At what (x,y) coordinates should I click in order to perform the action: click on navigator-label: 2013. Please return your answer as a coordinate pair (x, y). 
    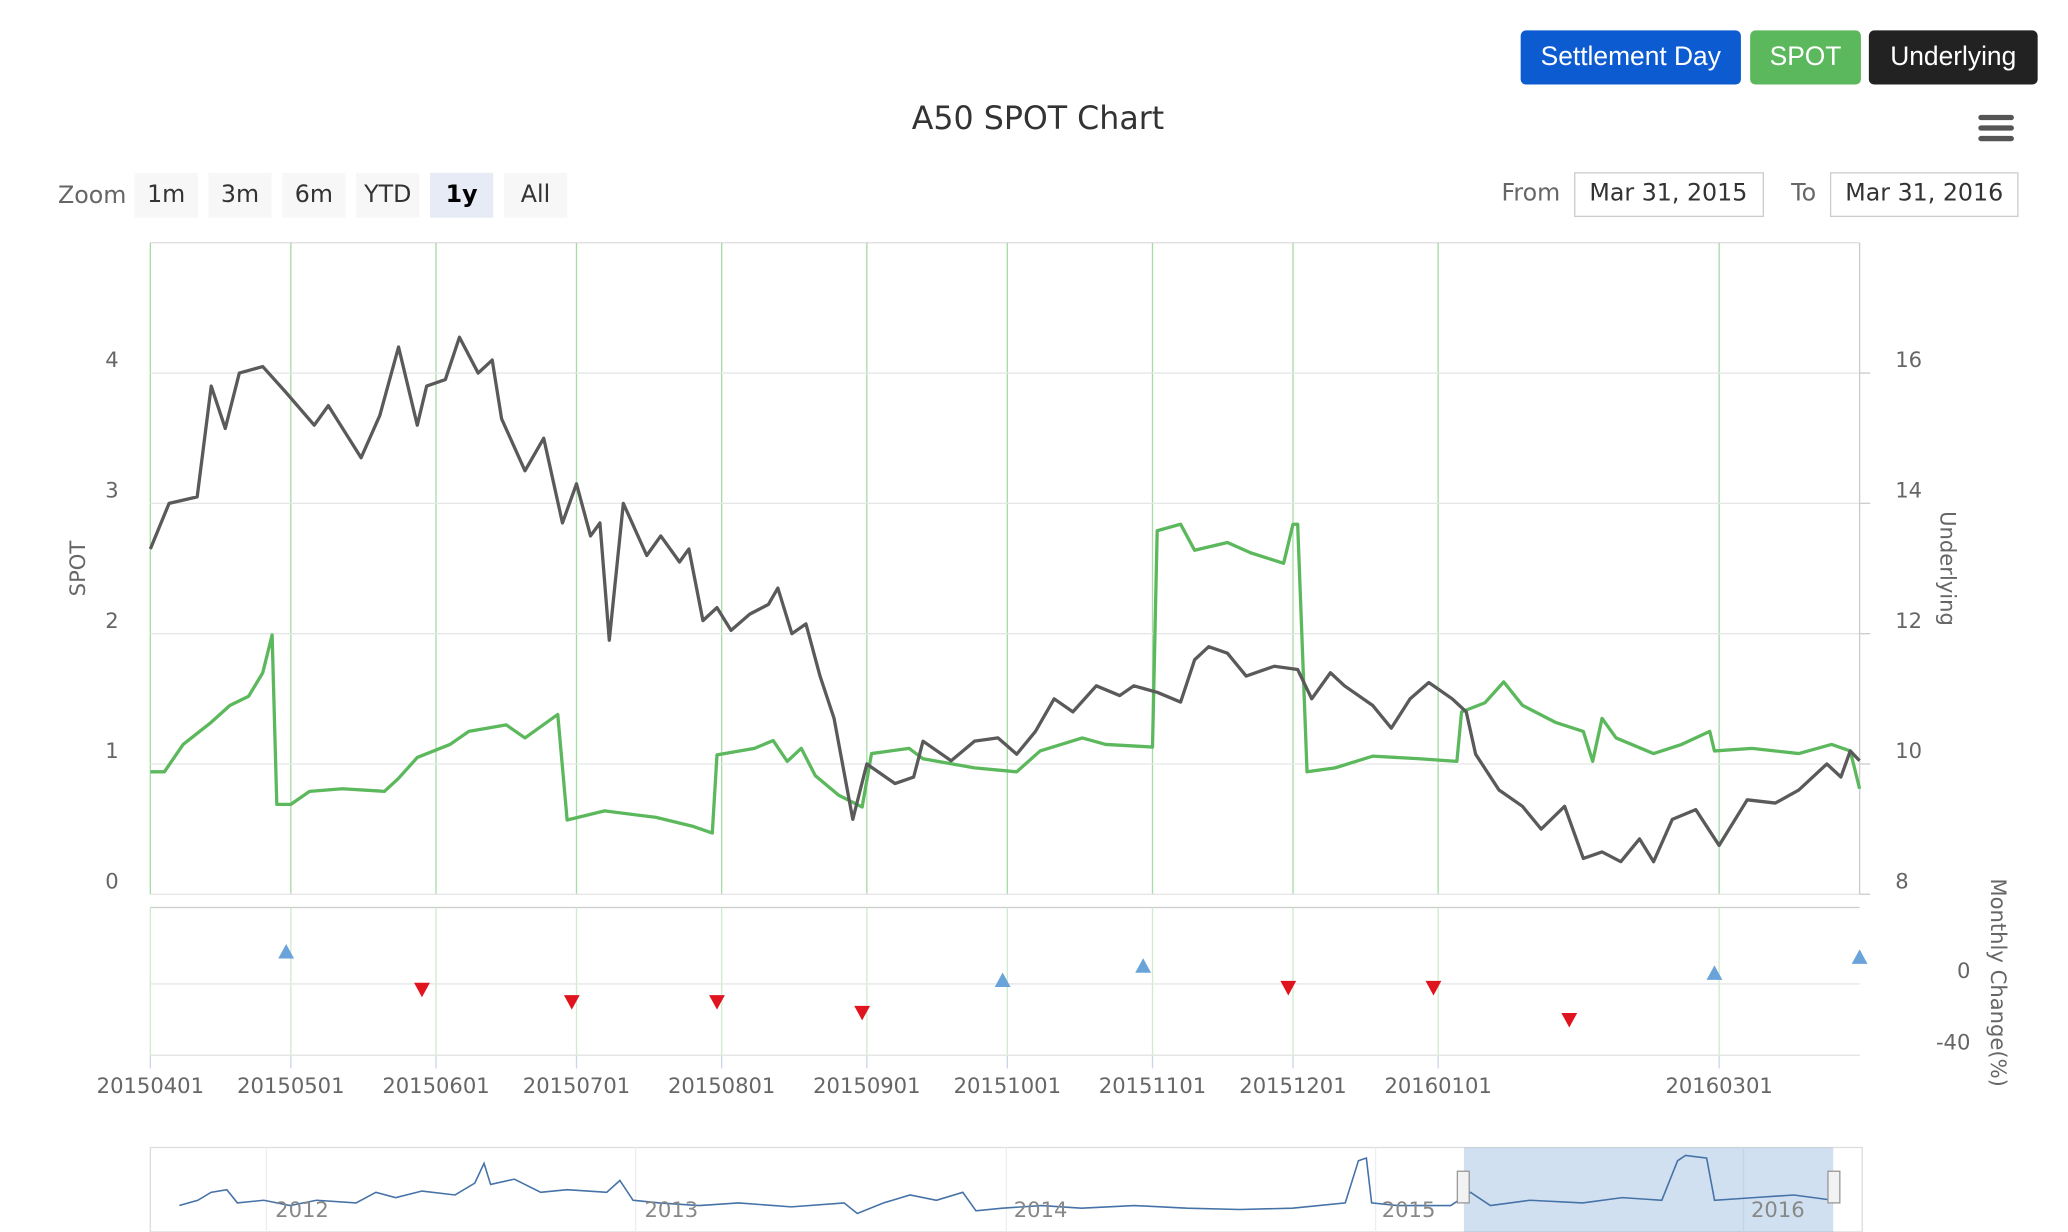
    Looking at the image, I should click on (671, 1209).